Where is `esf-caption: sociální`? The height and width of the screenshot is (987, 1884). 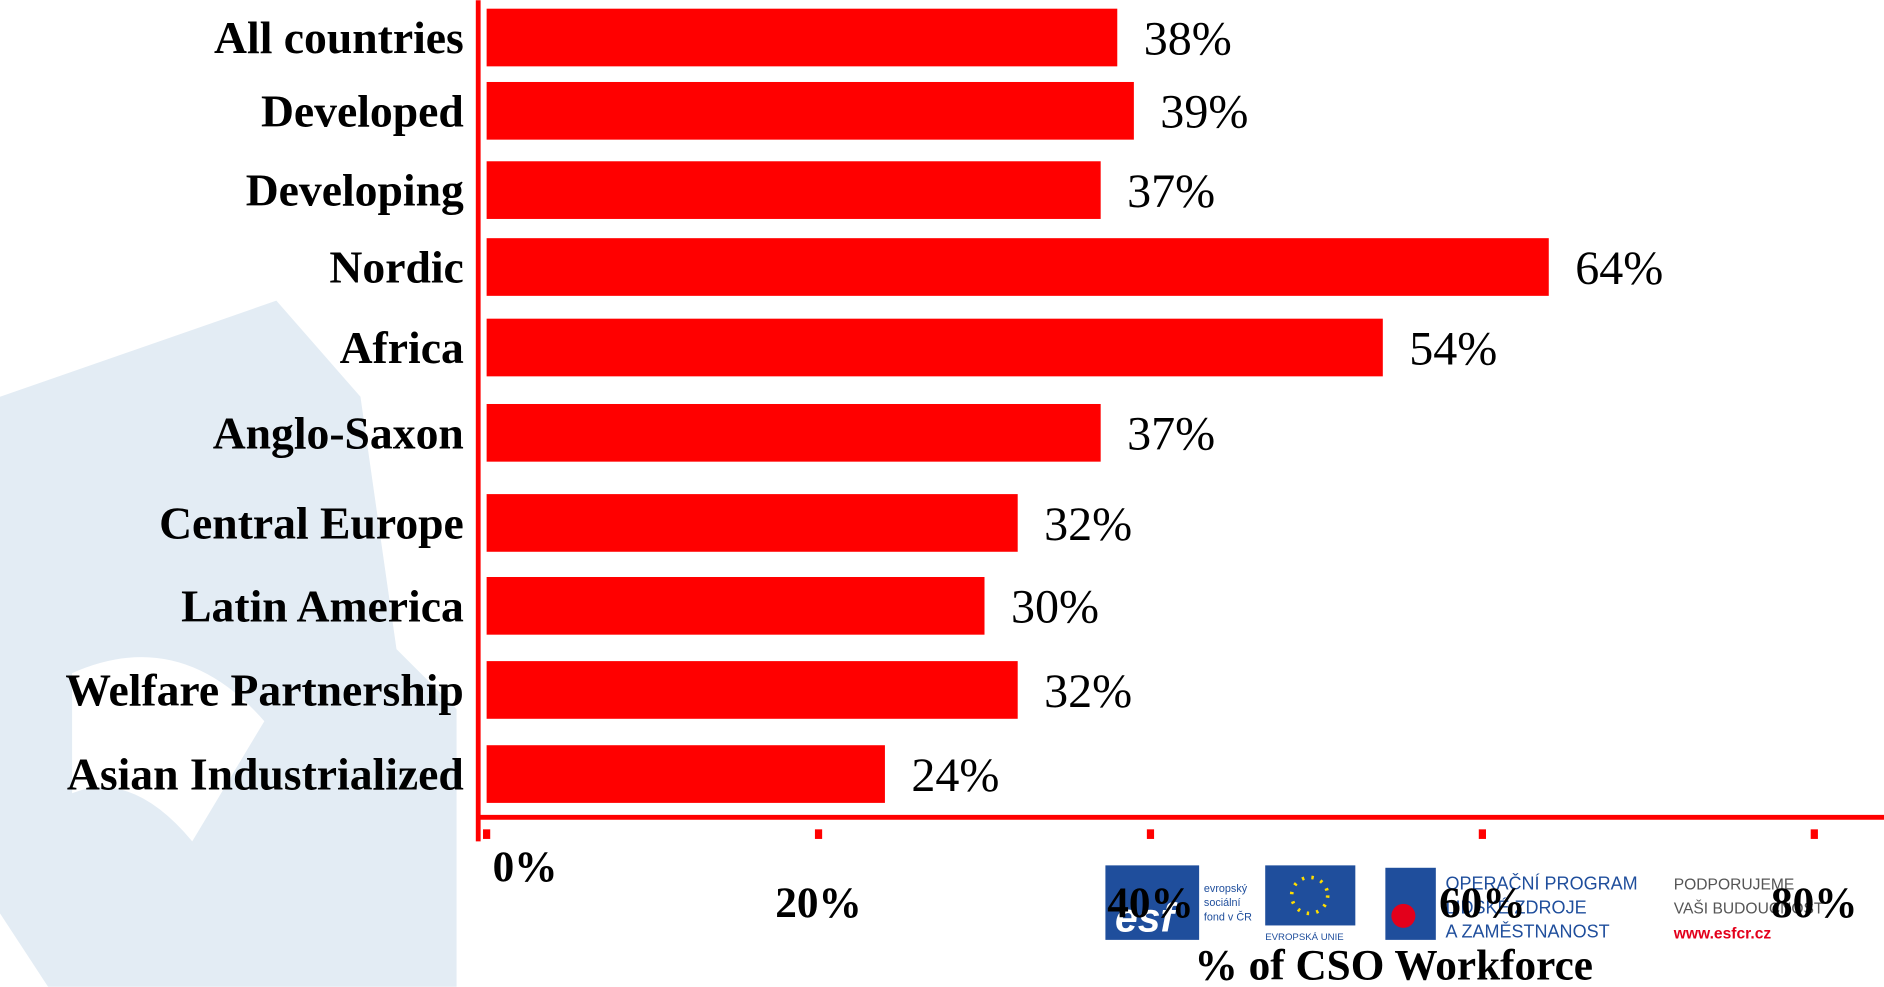
esf-caption: sociální is located at coordinates (1222, 903).